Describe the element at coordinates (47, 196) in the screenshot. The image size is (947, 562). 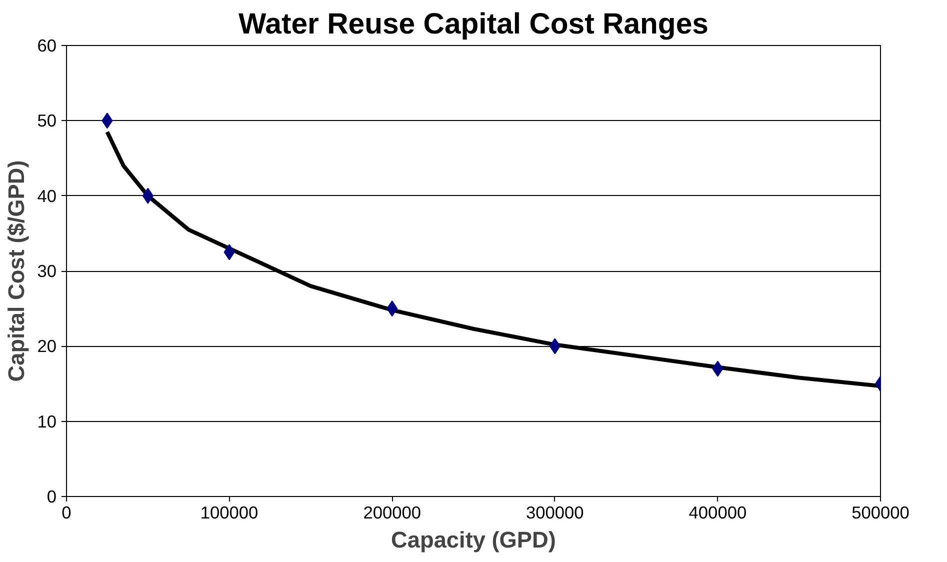
I see `y-tick-label: 40` at that location.